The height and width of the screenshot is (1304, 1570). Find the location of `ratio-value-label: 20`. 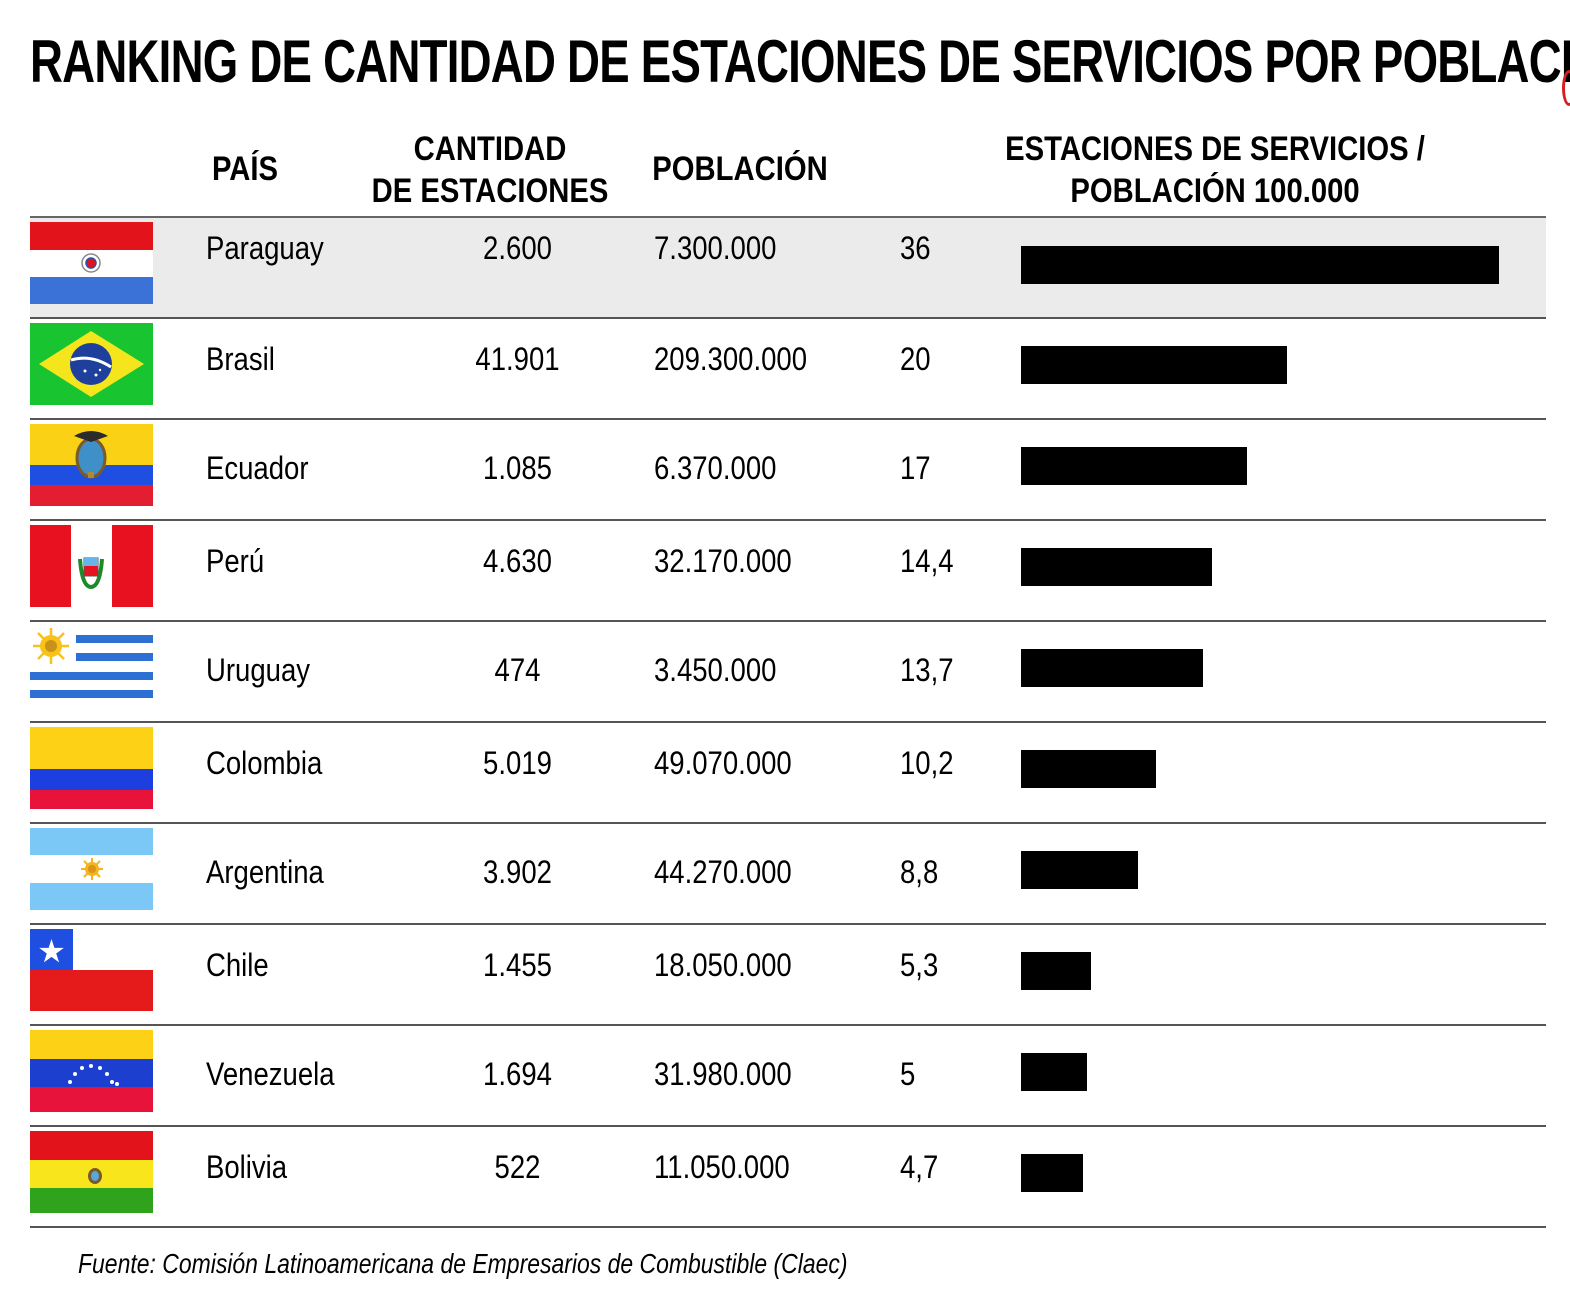

ratio-value-label: 20 is located at coordinates (915, 359).